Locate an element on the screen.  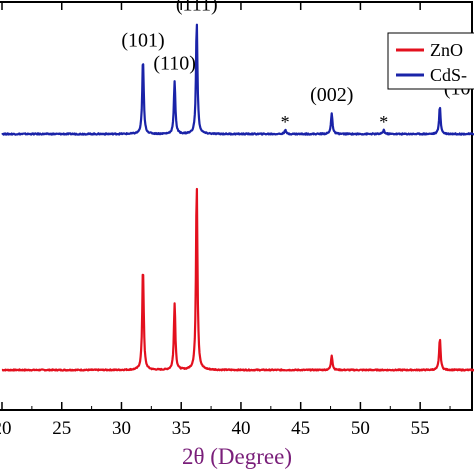
x-axis-title: 2θ (Degree) is located at coordinates (237, 456).